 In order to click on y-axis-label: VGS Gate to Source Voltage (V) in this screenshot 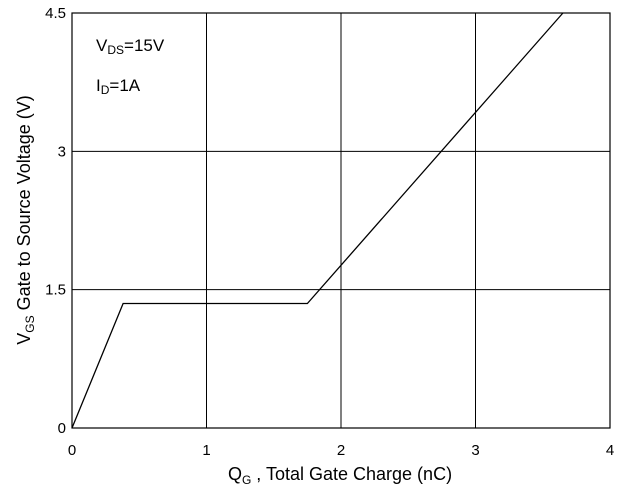, I will do `click(25, 219)`.